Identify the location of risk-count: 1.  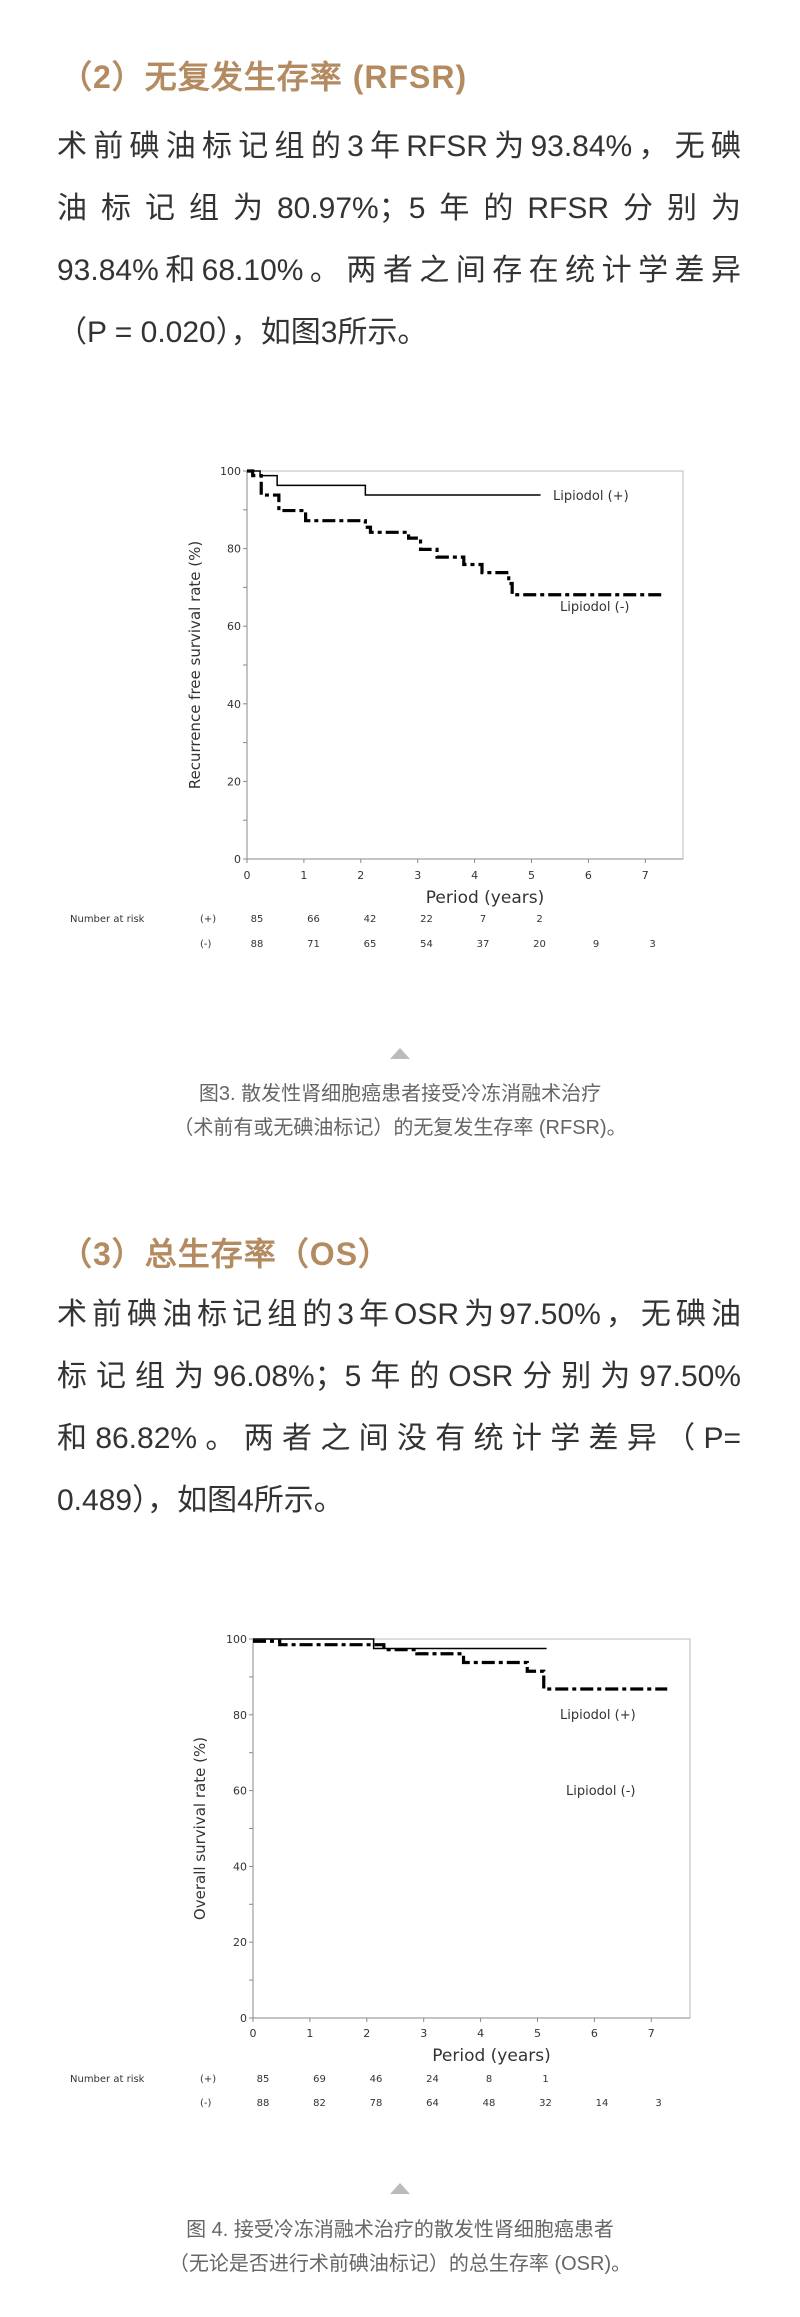
(545, 2079).